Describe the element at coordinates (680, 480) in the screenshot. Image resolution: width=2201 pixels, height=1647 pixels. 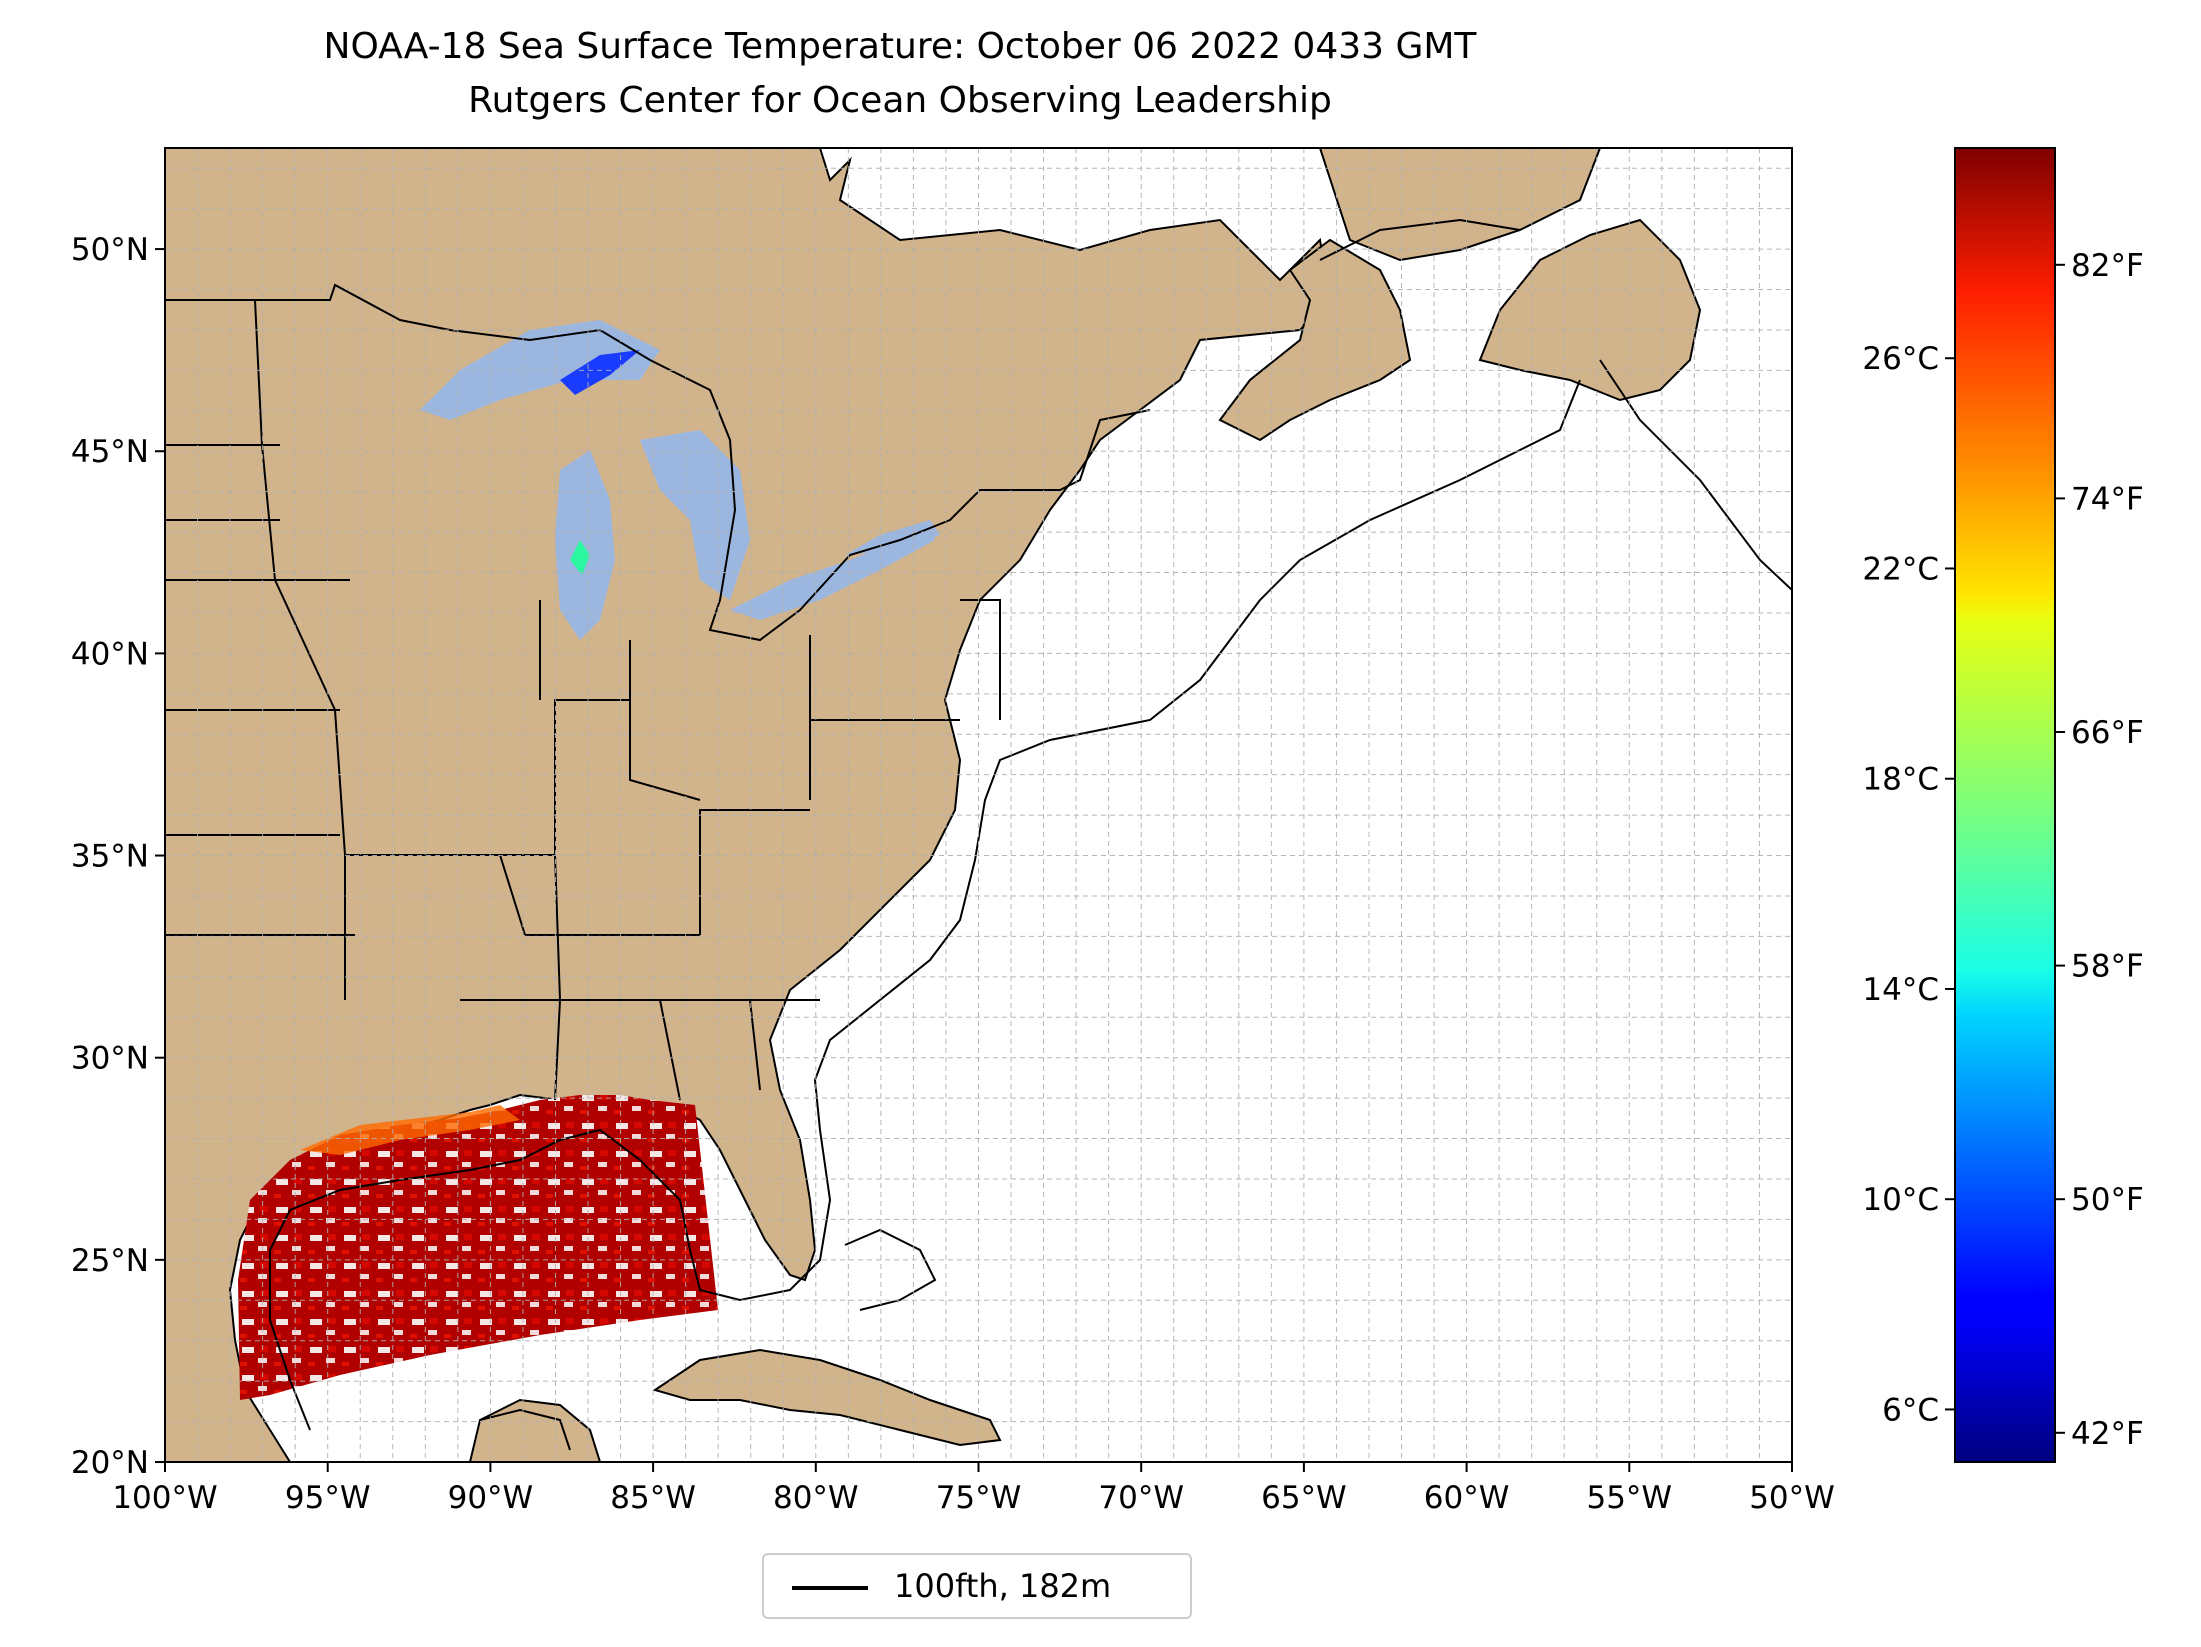
I see `great-lakes` at that location.